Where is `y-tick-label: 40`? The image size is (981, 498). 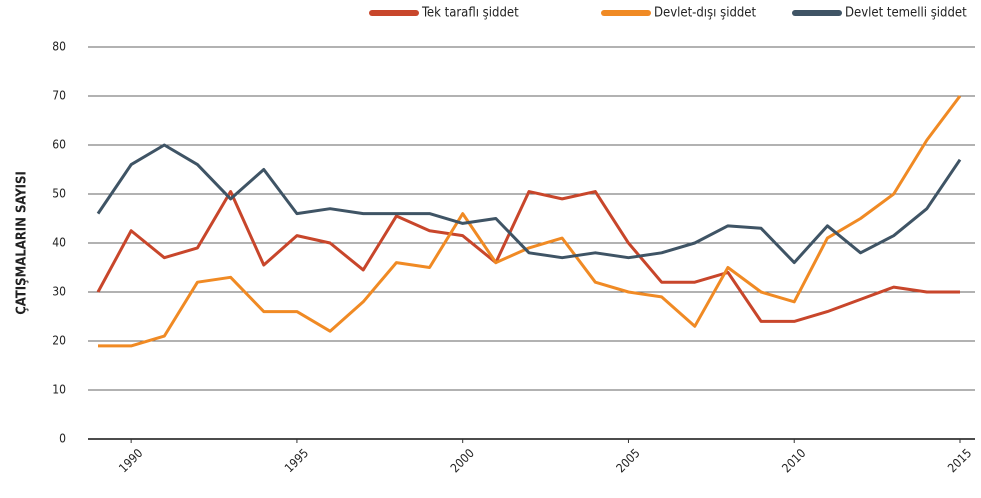 y-tick-label: 40 is located at coordinates (59, 243).